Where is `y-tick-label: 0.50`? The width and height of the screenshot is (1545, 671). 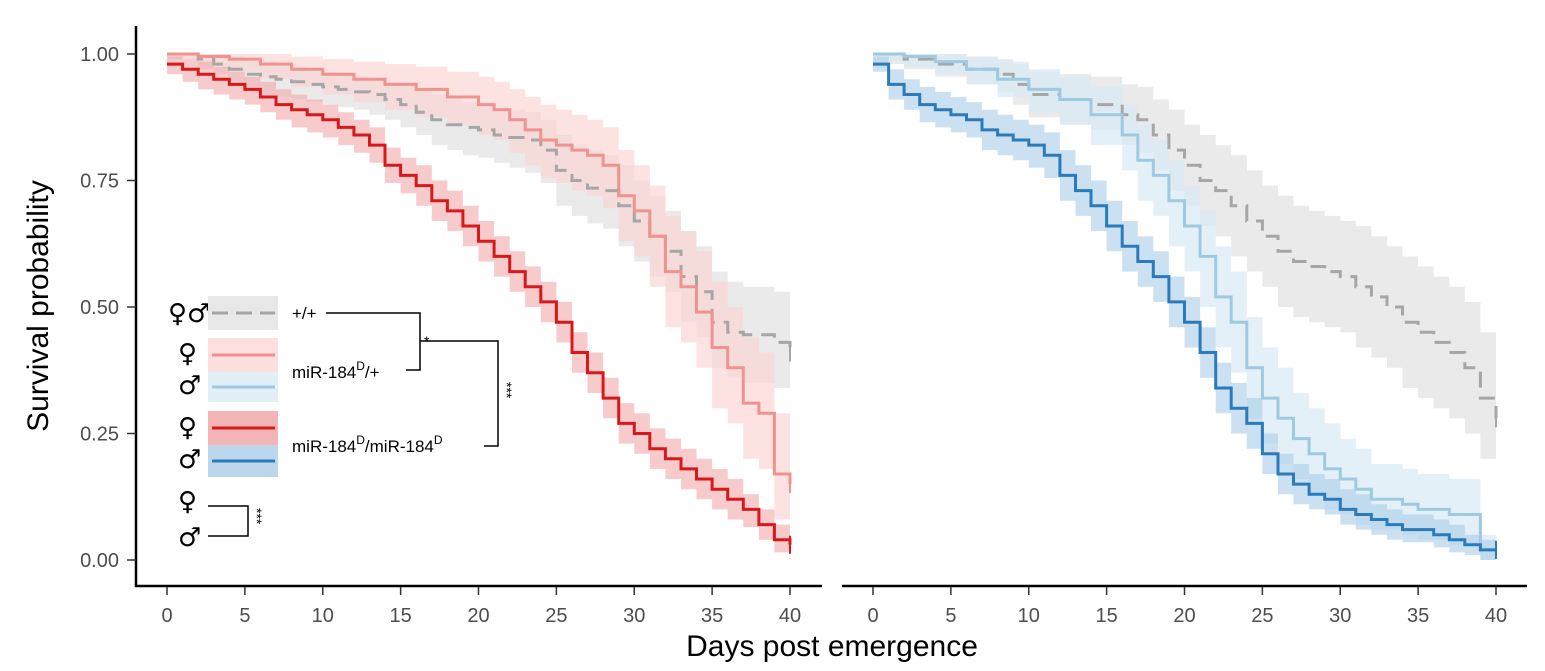 y-tick-label: 0.50 is located at coordinates (99, 308).